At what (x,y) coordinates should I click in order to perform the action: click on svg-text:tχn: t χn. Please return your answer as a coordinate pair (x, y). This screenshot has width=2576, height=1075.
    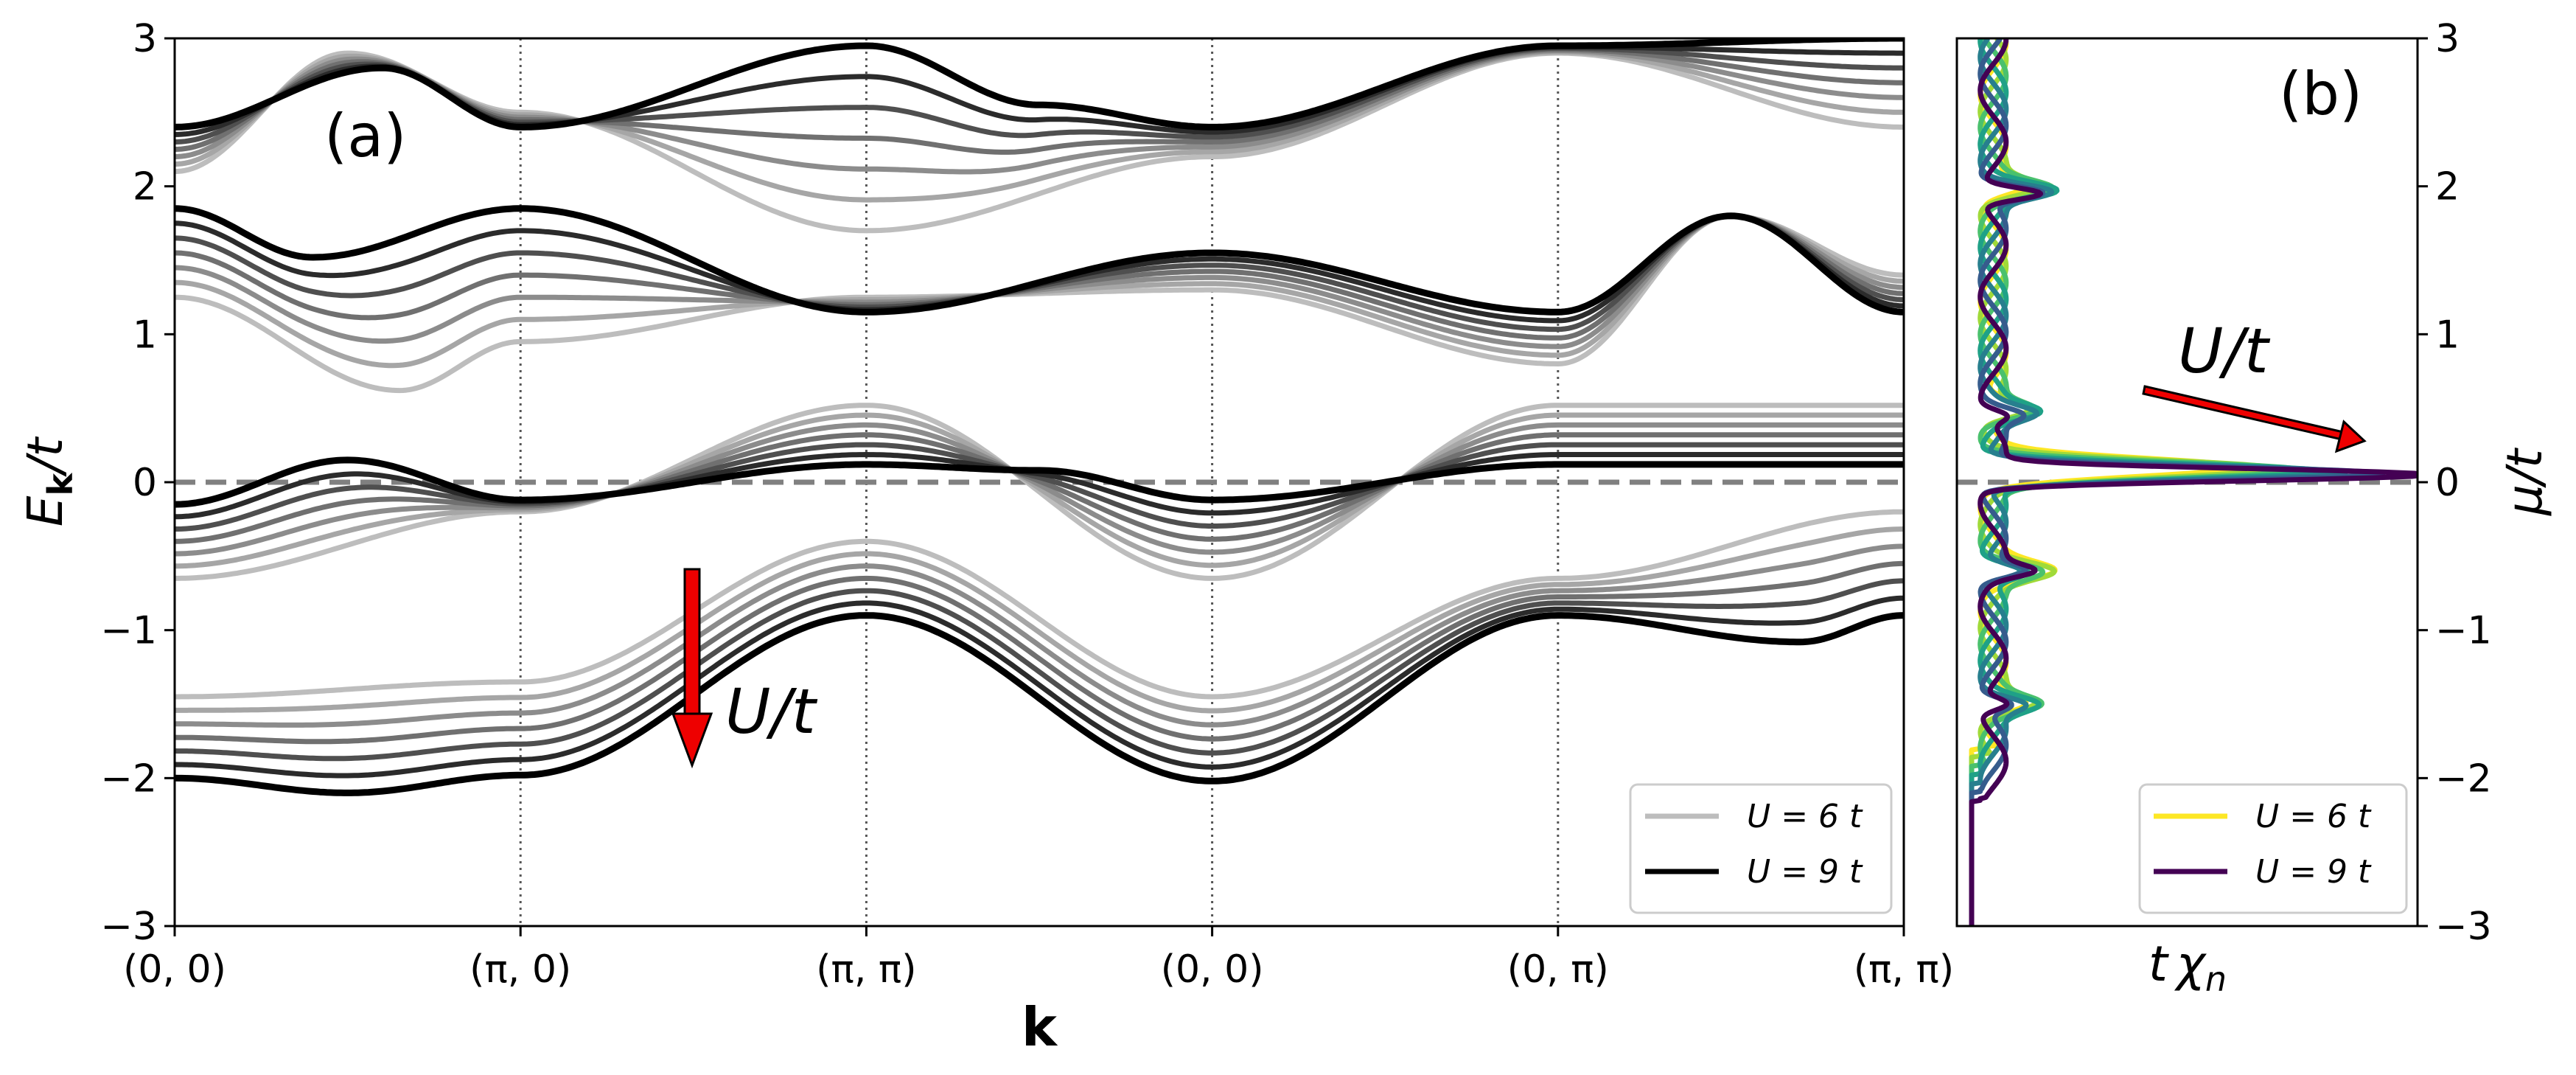
    Looking at the image, I should click on (2188, 967).